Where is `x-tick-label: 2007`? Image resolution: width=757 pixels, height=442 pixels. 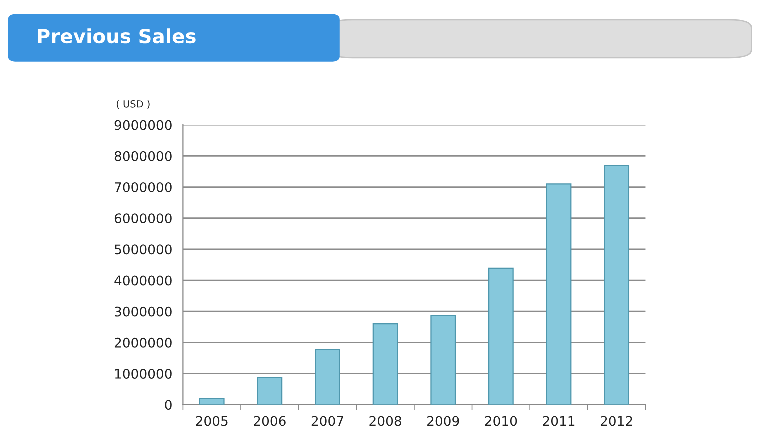
x-tick-label: 2007 is located at coordinates (328, 421).